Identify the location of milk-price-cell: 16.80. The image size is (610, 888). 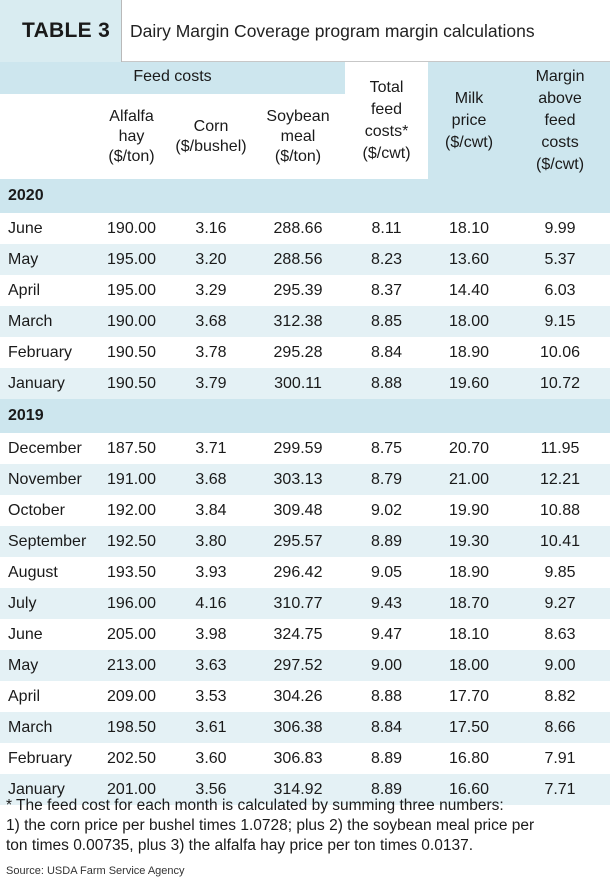
(469, 758).